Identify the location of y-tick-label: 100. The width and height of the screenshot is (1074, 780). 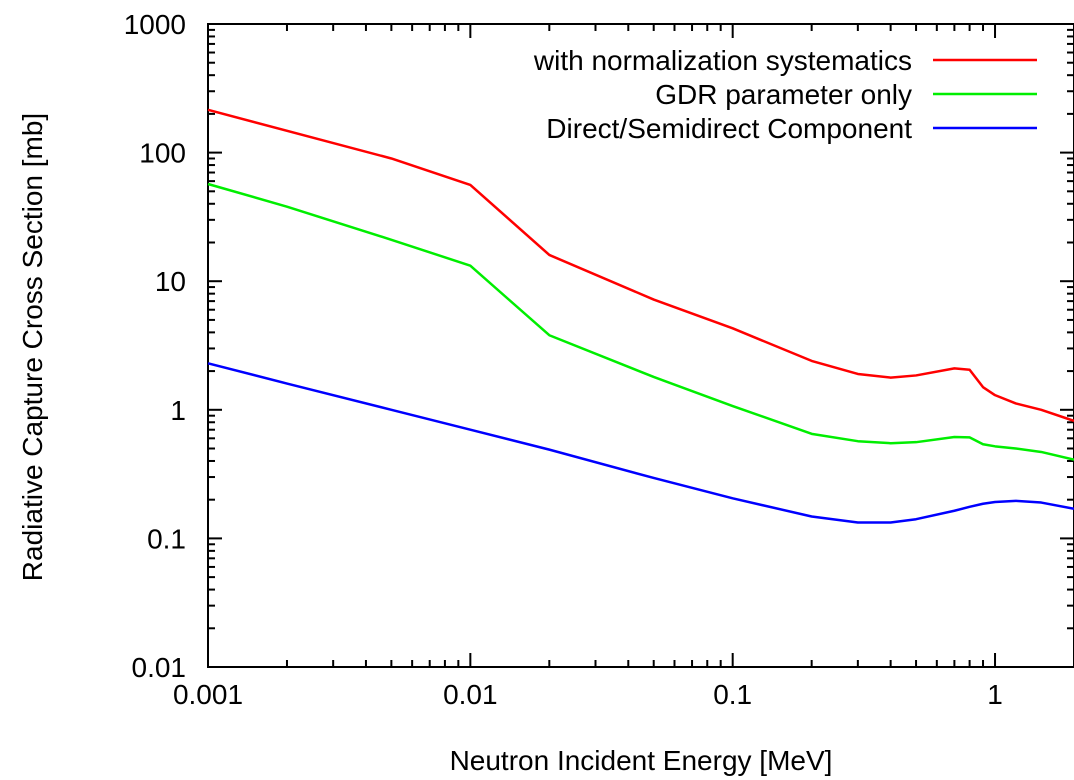
(162, 153).